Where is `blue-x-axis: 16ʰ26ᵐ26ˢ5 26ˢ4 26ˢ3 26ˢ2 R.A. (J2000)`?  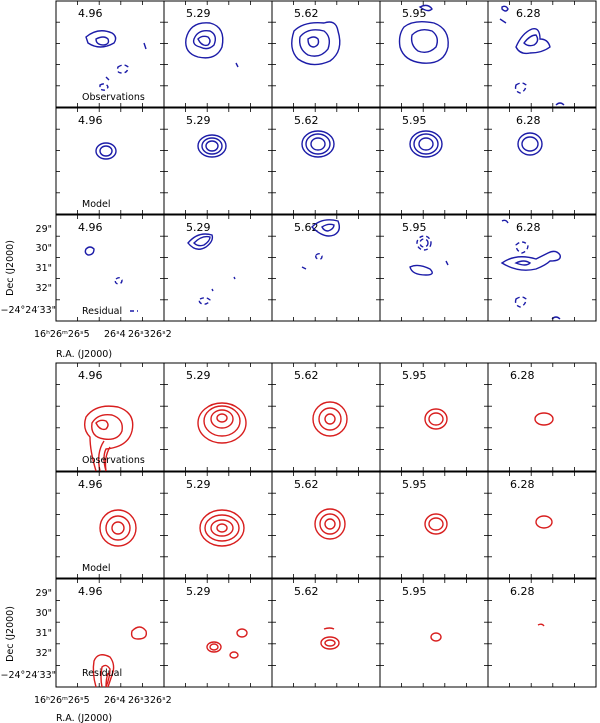 blue-x-axis: 16ʰ26ᵐ26ˢ5 26ˢ4 26ˢ3 26ˢ2 R.A. (J2000) is located at coordinates (103, 344).